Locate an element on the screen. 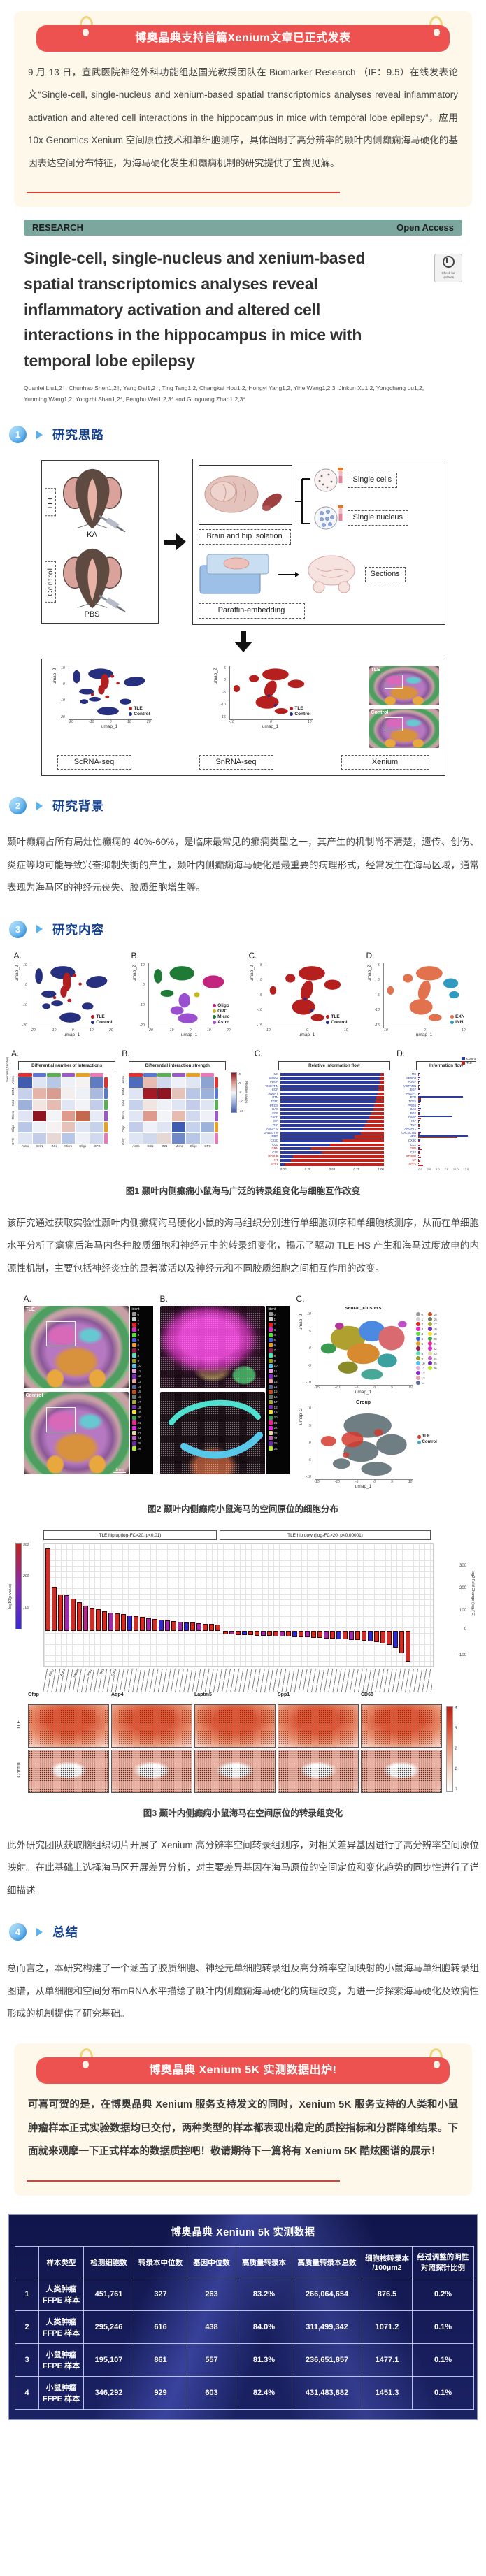 This screenshot has height=2576, width=486. control-hippocampus-zoom is located at coordinates (212, 1433).